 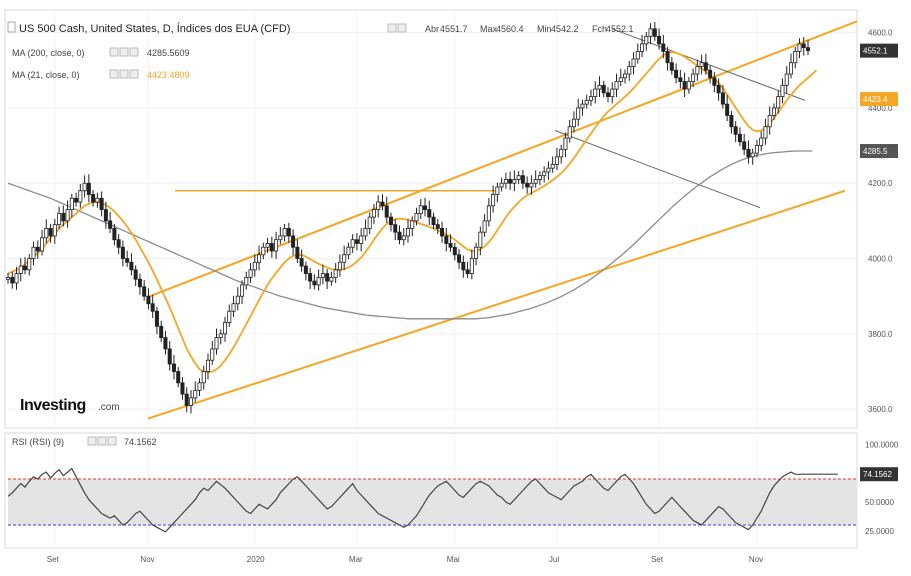 What do you see at coordinates (432, 29) in the screenshot?
I see `open-label: Abr` at bounding box center [432, 29].